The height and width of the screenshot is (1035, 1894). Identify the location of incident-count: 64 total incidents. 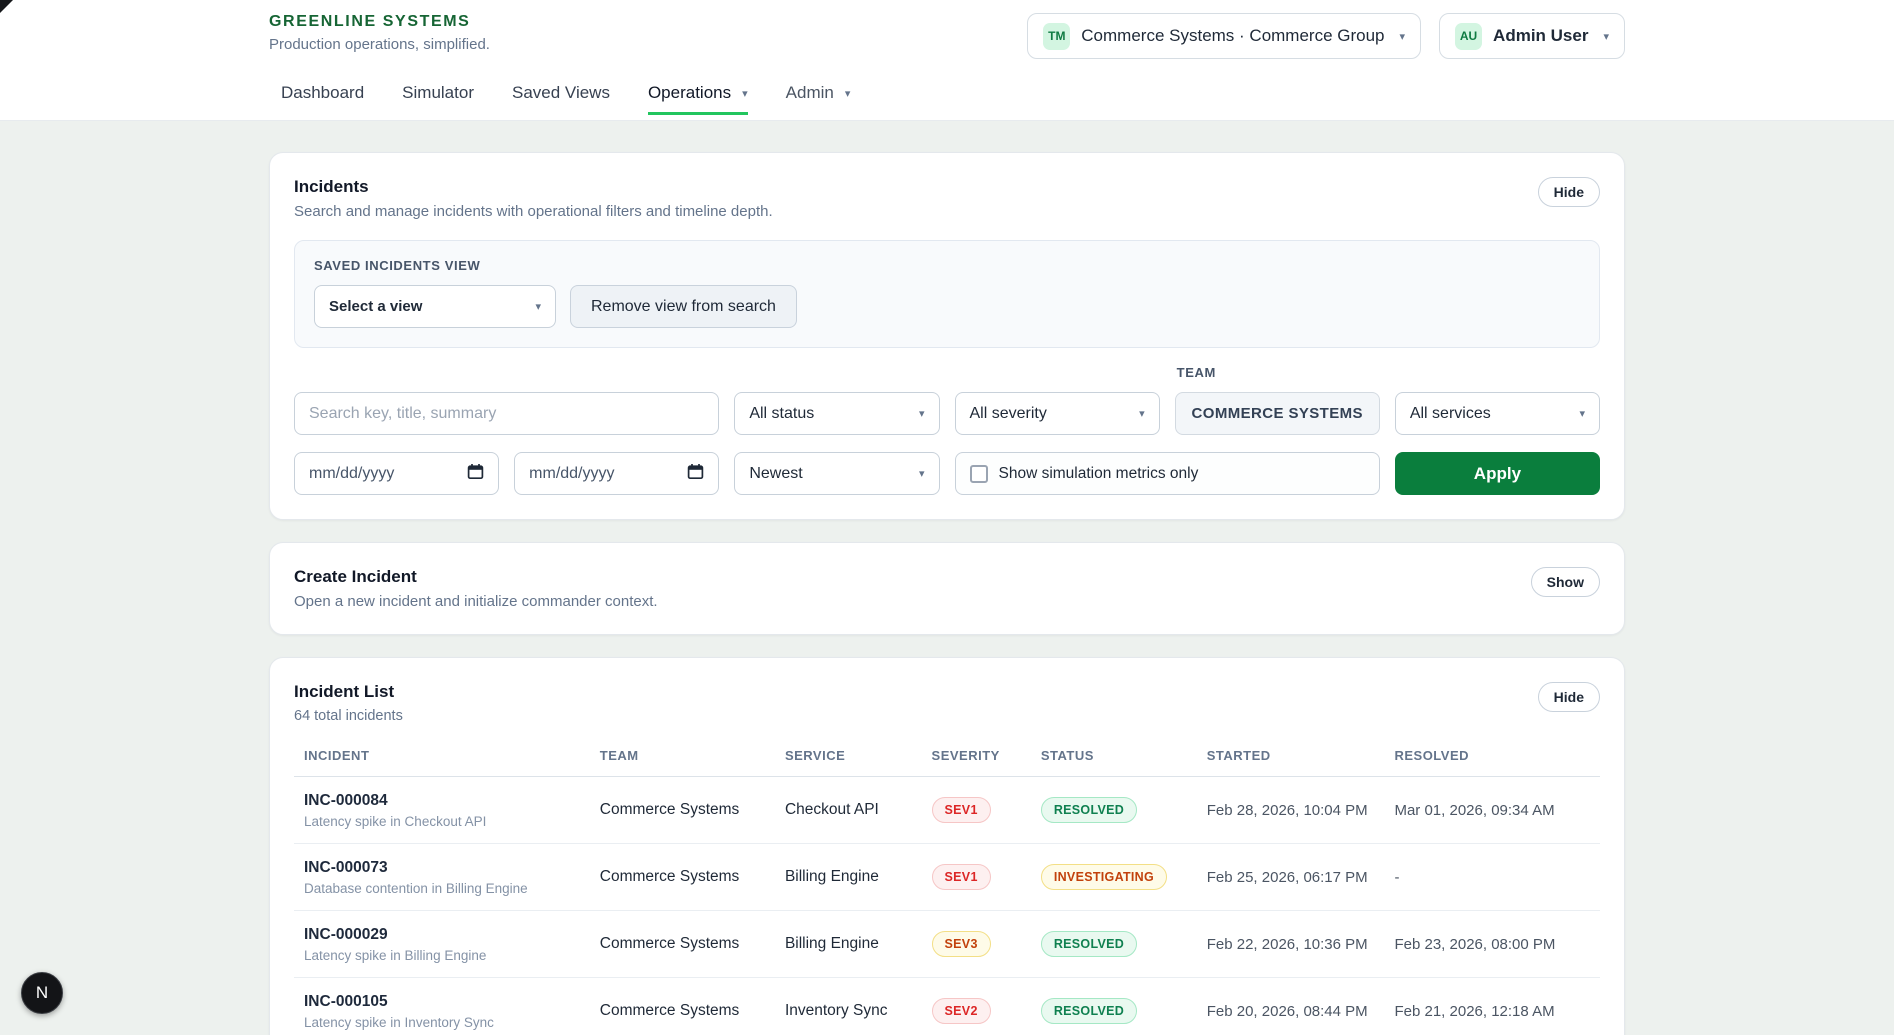
(348, 716).